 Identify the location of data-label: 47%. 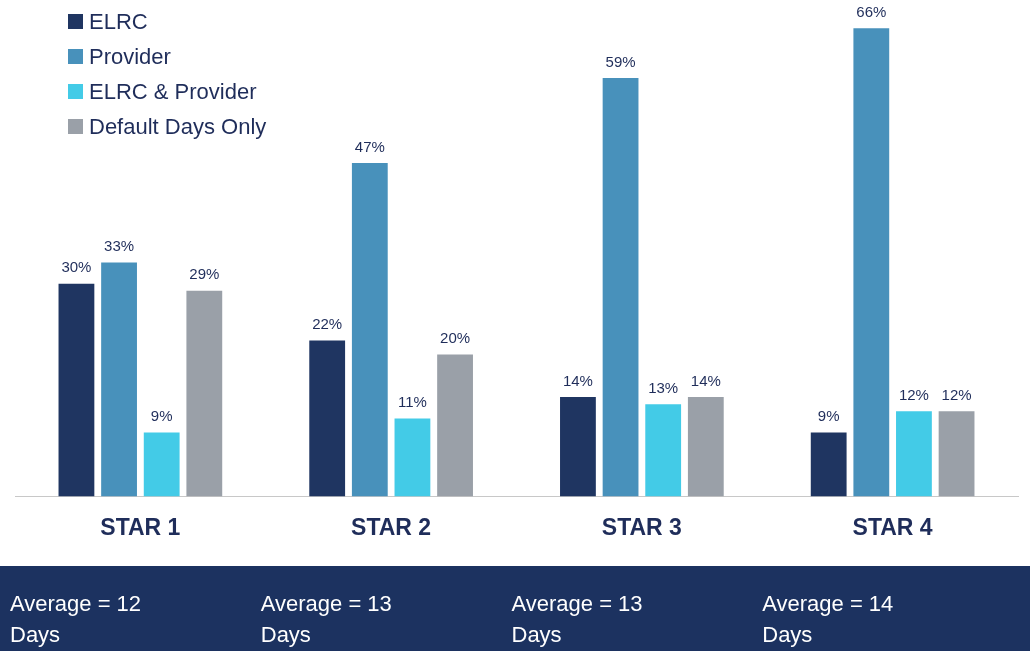
(369, 146).